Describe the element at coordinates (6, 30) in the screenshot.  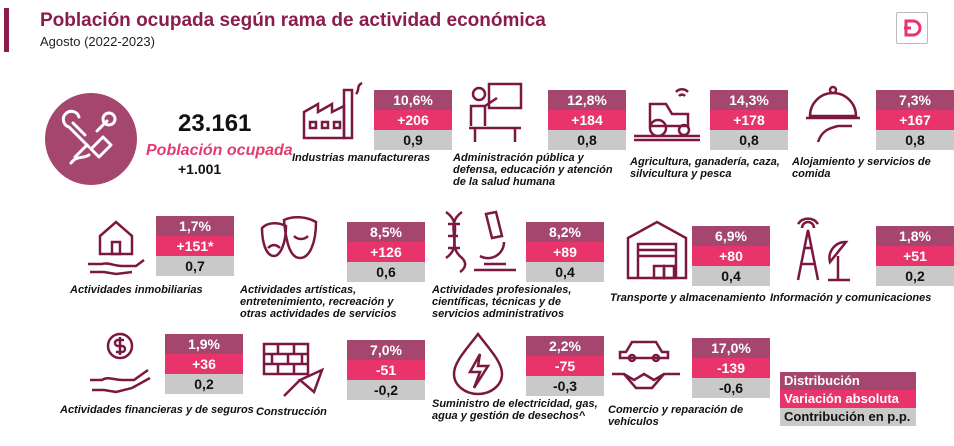
I see `title-accent-bar` at that location.